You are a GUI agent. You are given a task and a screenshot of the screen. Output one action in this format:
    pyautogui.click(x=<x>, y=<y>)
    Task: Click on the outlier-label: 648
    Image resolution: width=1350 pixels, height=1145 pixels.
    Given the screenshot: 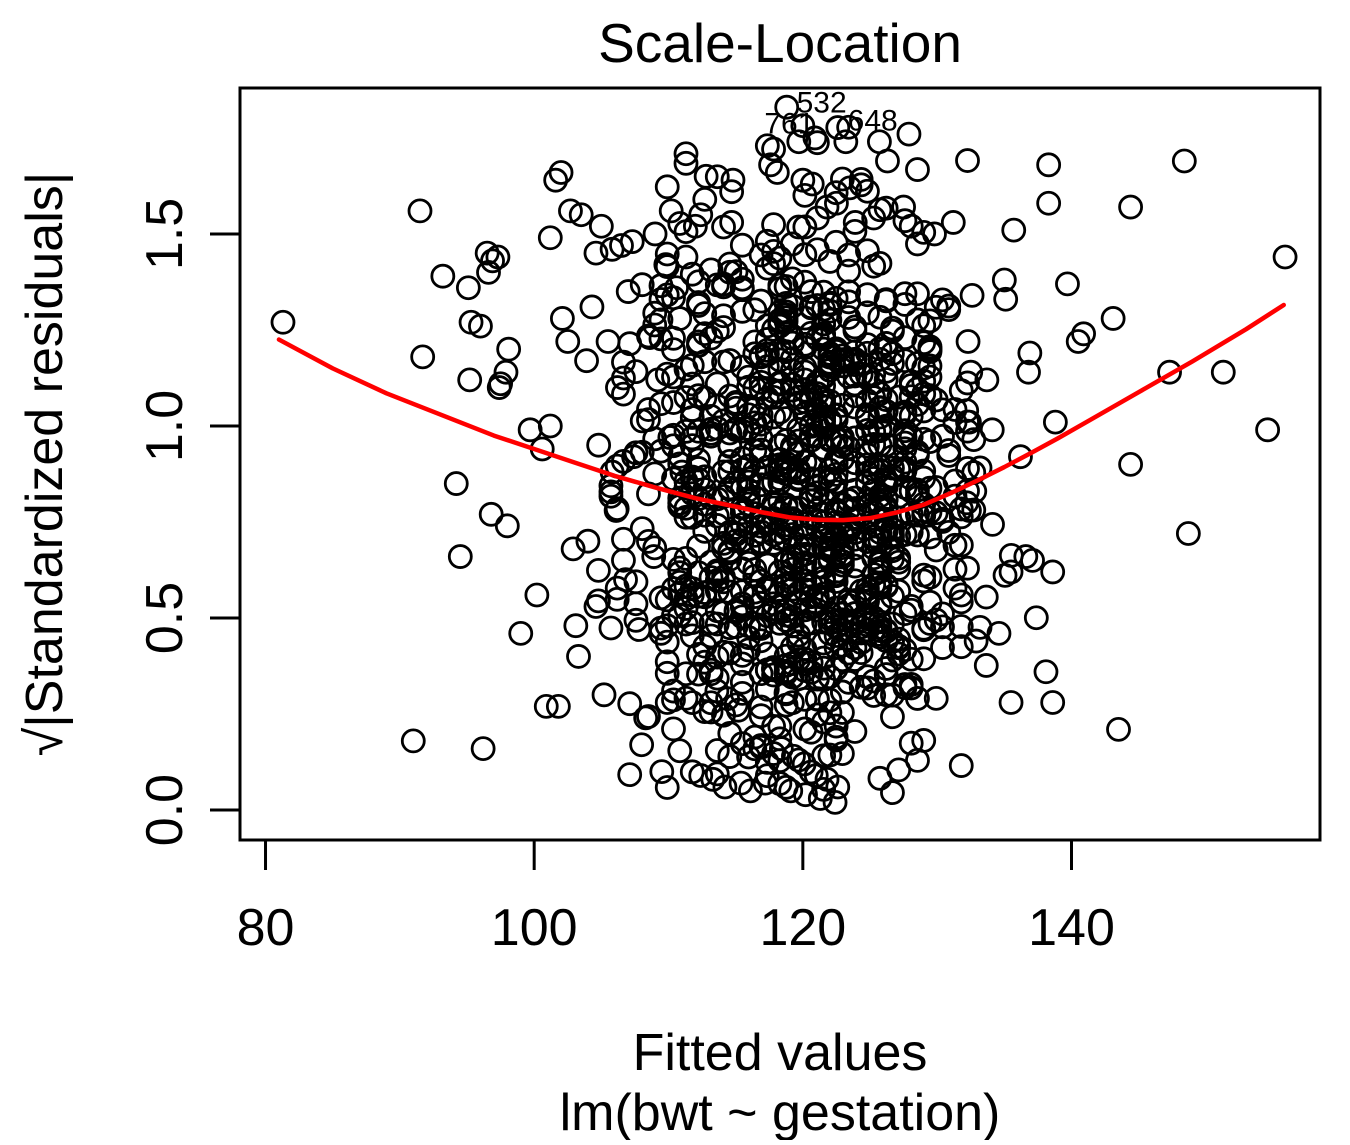 What is the action you would take?
    pyautogui.click(x=873, y=121)
    